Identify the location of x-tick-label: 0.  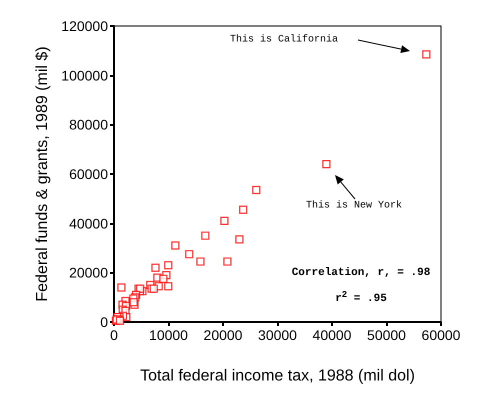
(114, 335).